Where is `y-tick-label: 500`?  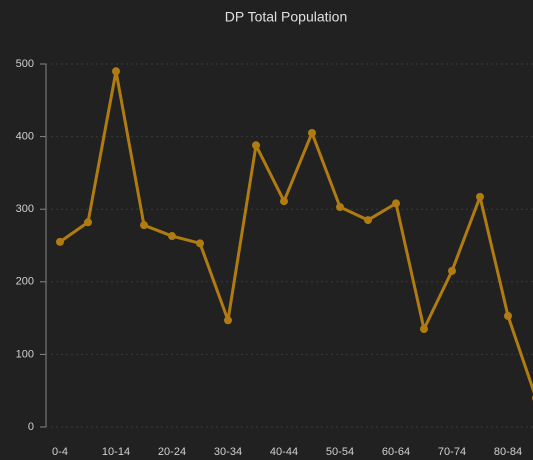 y-tick-label: 500 is located at coordinates (25, 64).